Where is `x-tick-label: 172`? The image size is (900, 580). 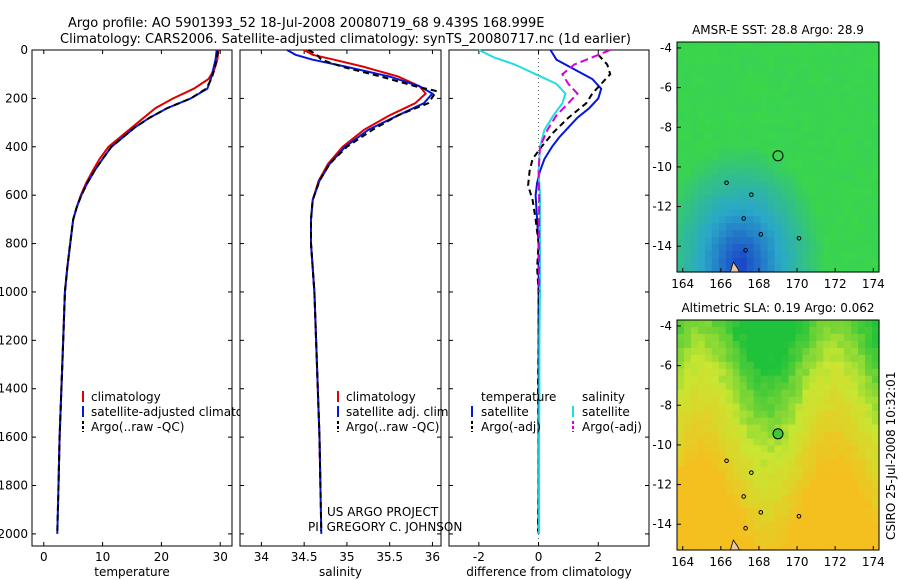
x-tick-label: 172 is located at coordinates (835, 284).